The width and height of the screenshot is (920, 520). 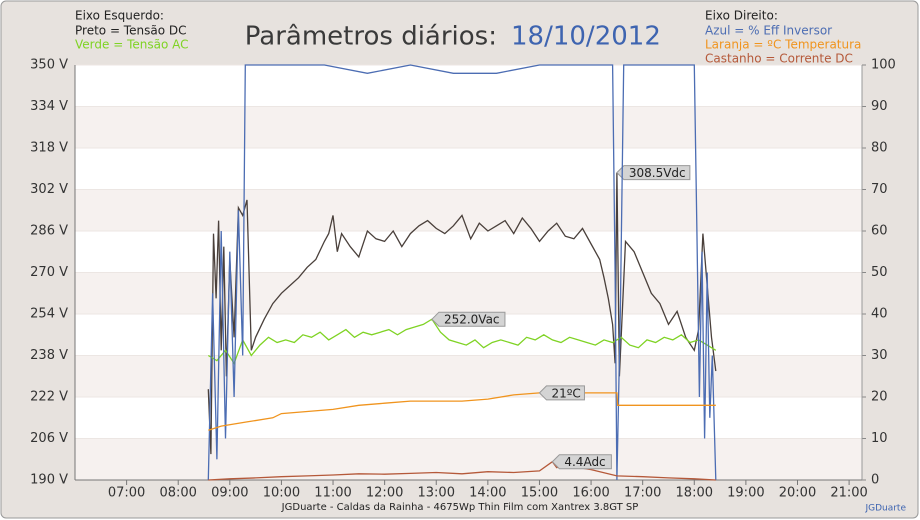 What do you see at coordinates (879, 106) in the screenshot?
I see `y2-tick-label: 90` at bounding box center [879, 106].